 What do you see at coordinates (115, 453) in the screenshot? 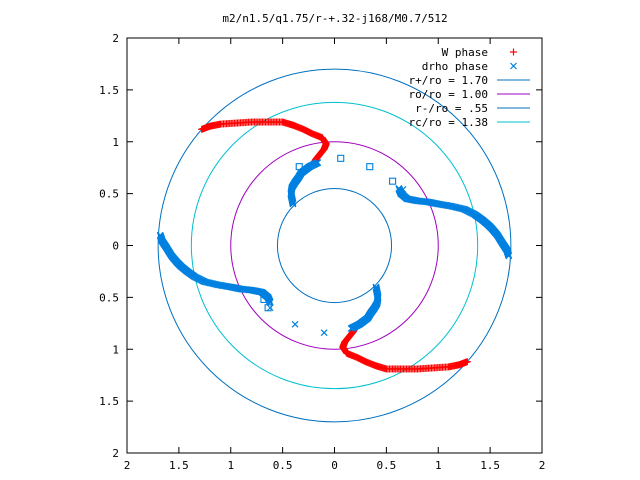
I see `y-tick-label-8: 2` at bounding box center [115, 453].